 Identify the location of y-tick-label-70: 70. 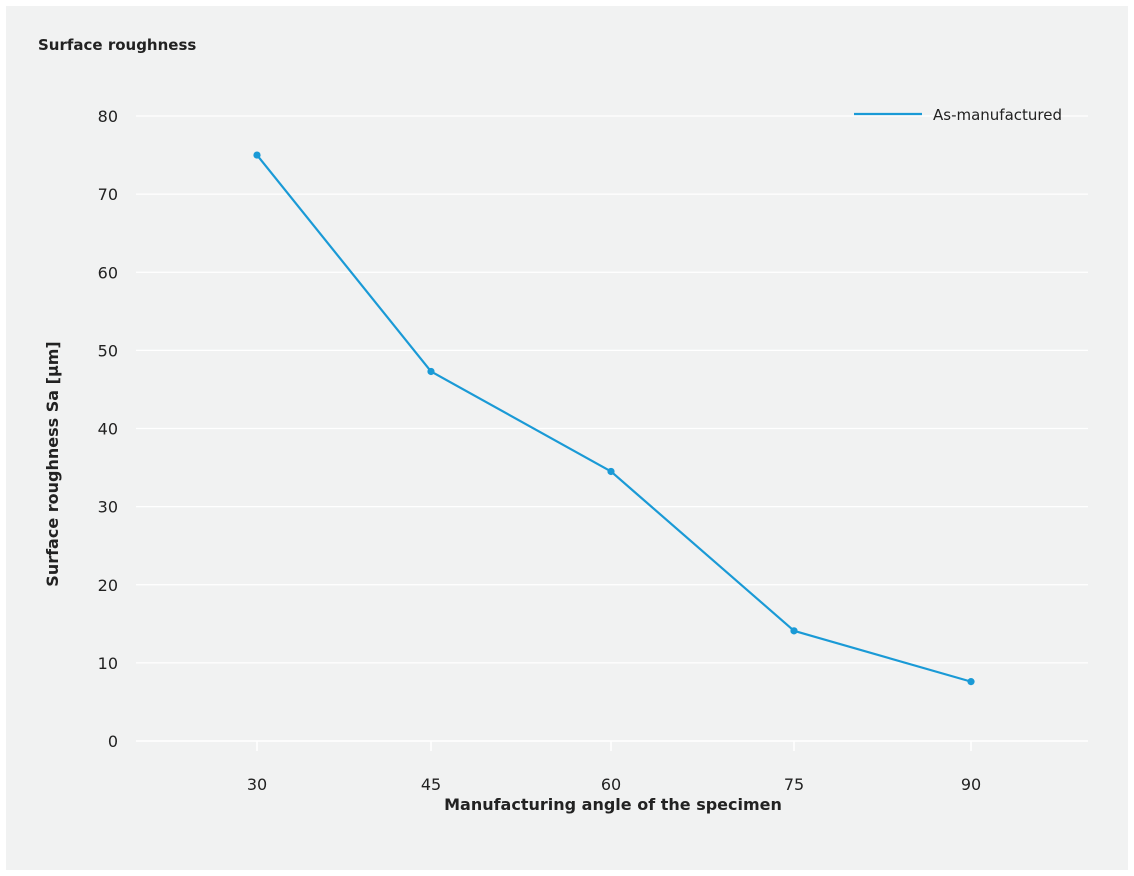
(108, 194).